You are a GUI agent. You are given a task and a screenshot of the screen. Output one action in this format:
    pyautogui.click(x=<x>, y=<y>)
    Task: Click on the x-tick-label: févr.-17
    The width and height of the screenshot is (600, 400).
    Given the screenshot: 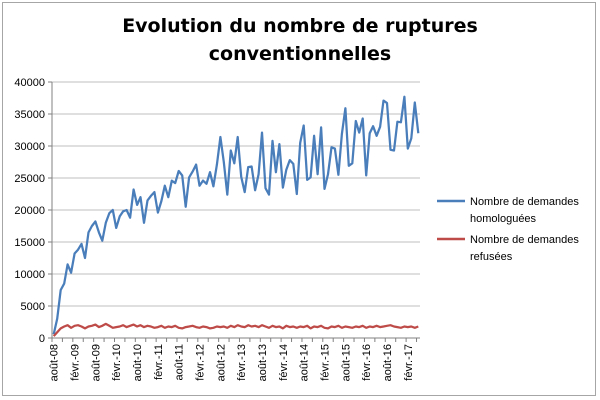 What is the action you would take?
    pyautogui.click(x=409, y=362)
    